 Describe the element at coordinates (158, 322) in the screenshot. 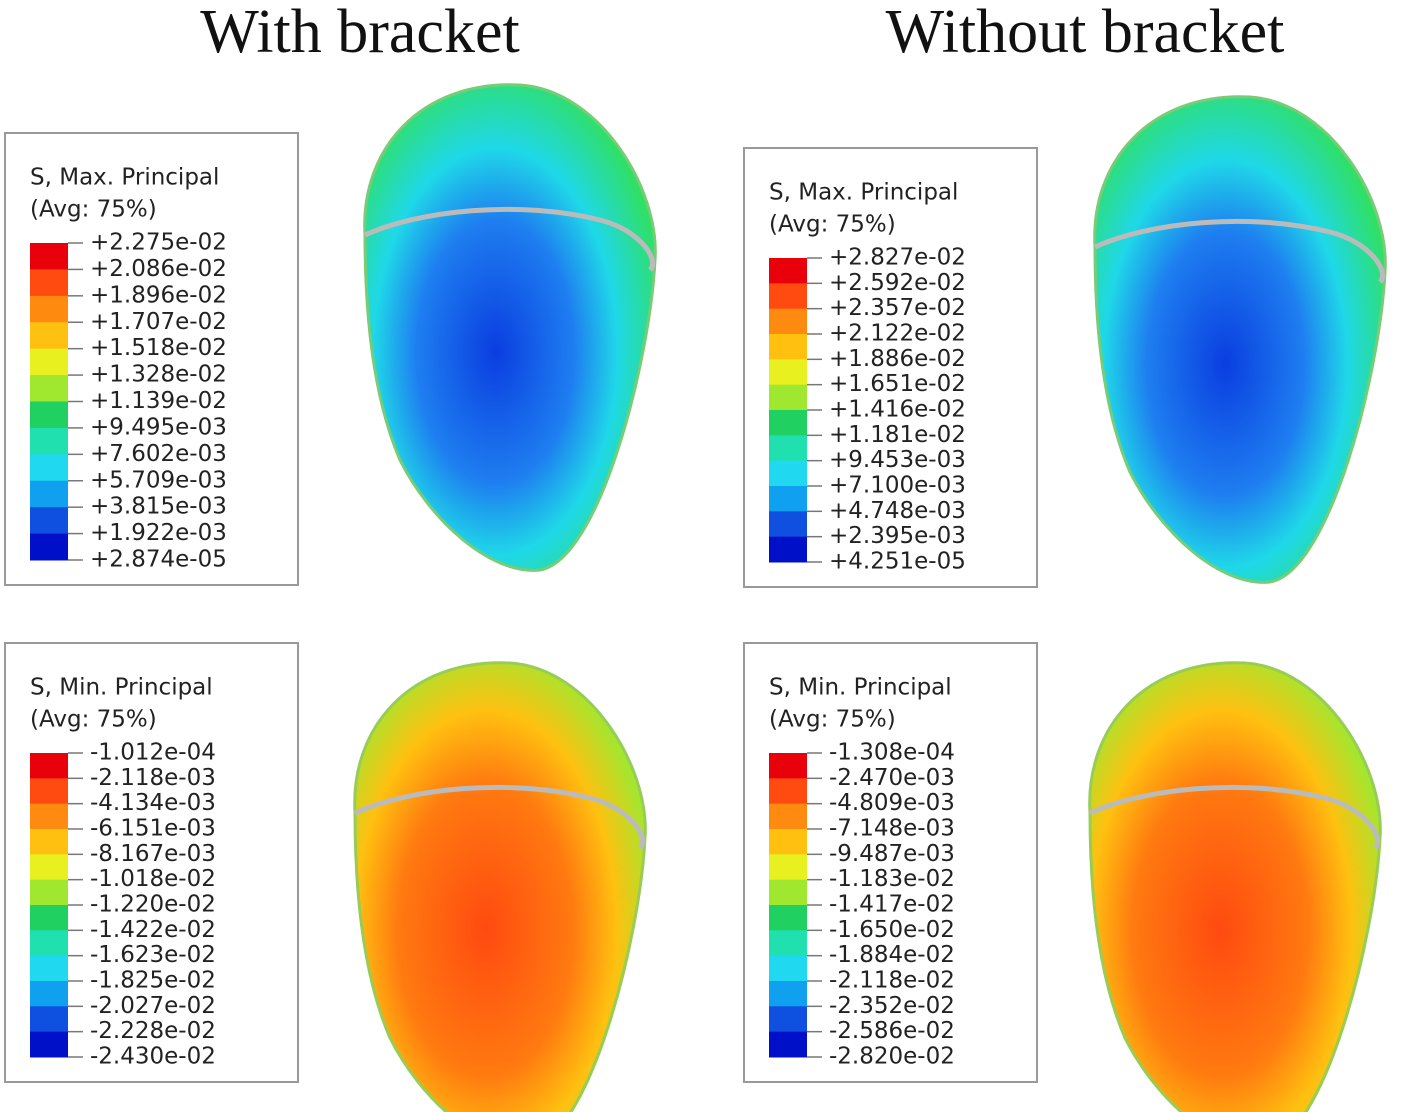

I see `legend-label: +1.707e-02` at that location.